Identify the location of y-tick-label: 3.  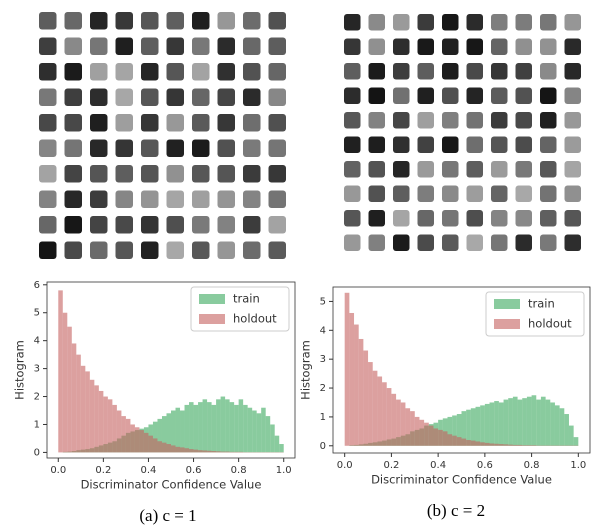
(323, 359).